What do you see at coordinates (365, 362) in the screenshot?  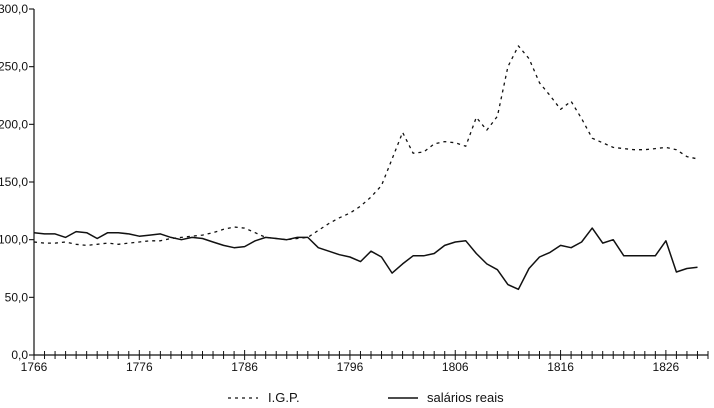 I see `x-axis: 1766 1776 1786 1796 1806 1816 1826` at bounding box center [365, 362].